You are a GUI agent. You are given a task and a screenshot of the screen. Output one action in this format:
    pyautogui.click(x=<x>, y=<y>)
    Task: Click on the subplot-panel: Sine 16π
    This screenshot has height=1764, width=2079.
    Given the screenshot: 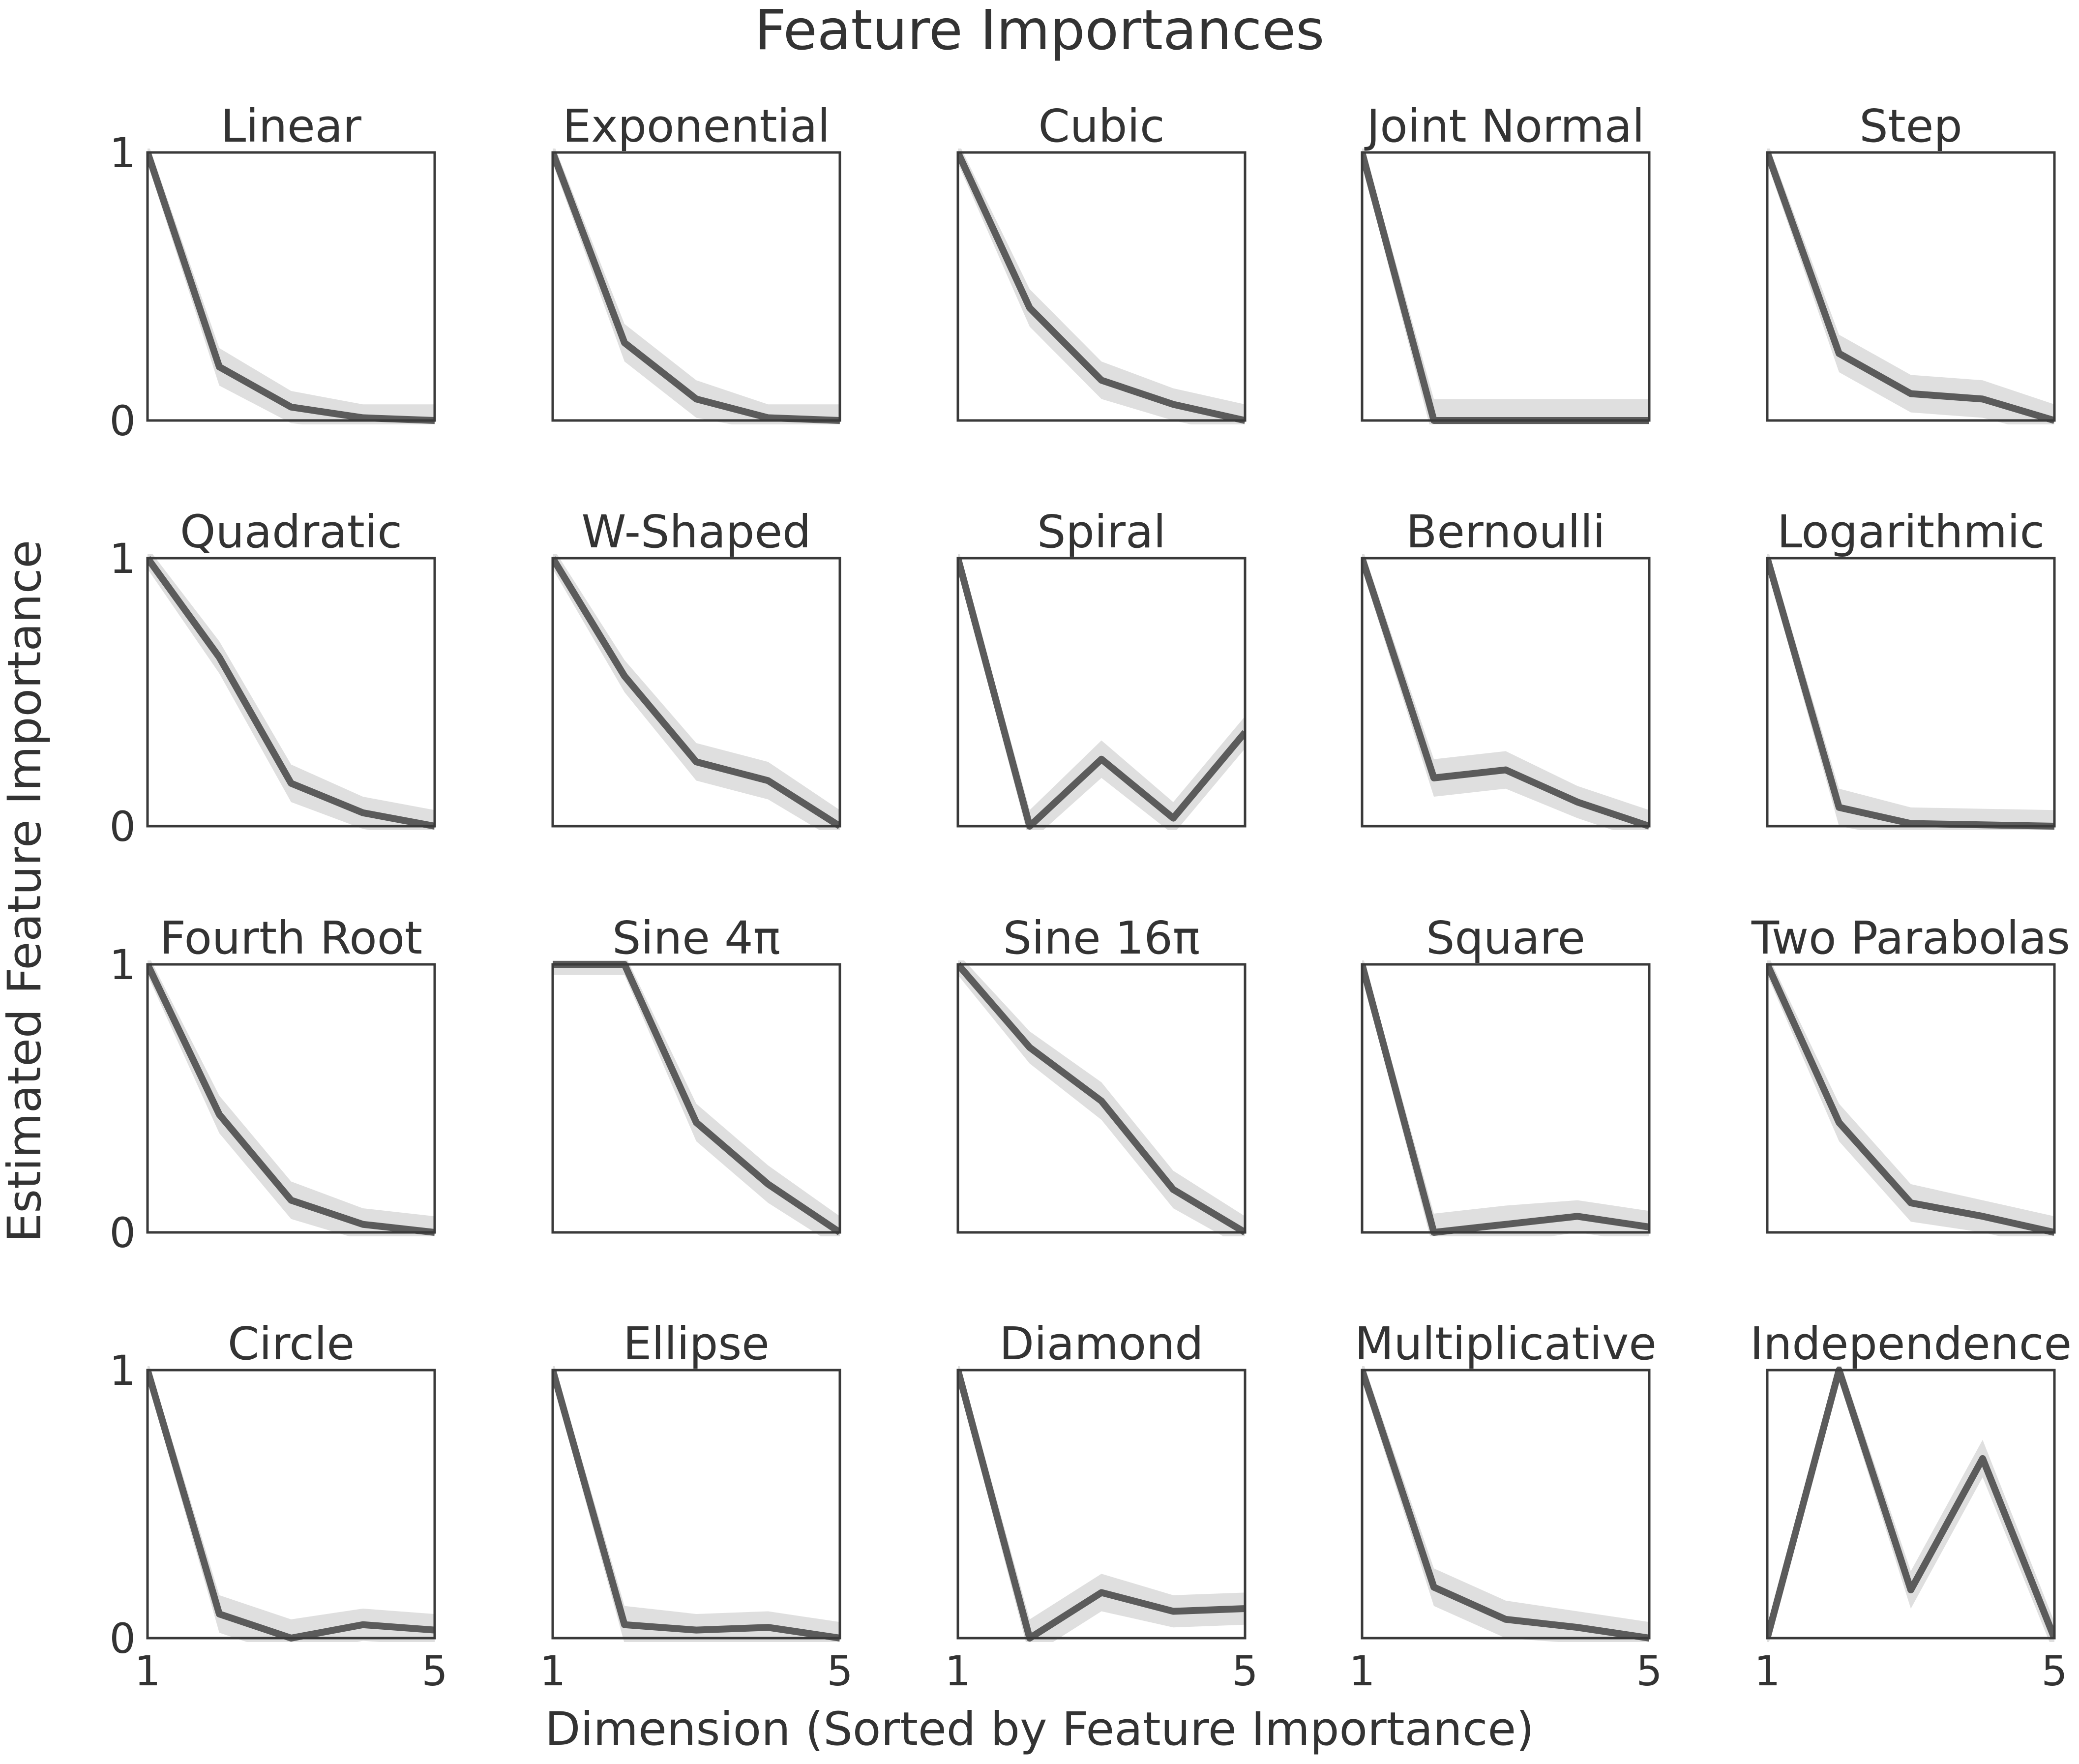 What is the action you would take?
    pyautogui.click(x=1102, y=1074)
    